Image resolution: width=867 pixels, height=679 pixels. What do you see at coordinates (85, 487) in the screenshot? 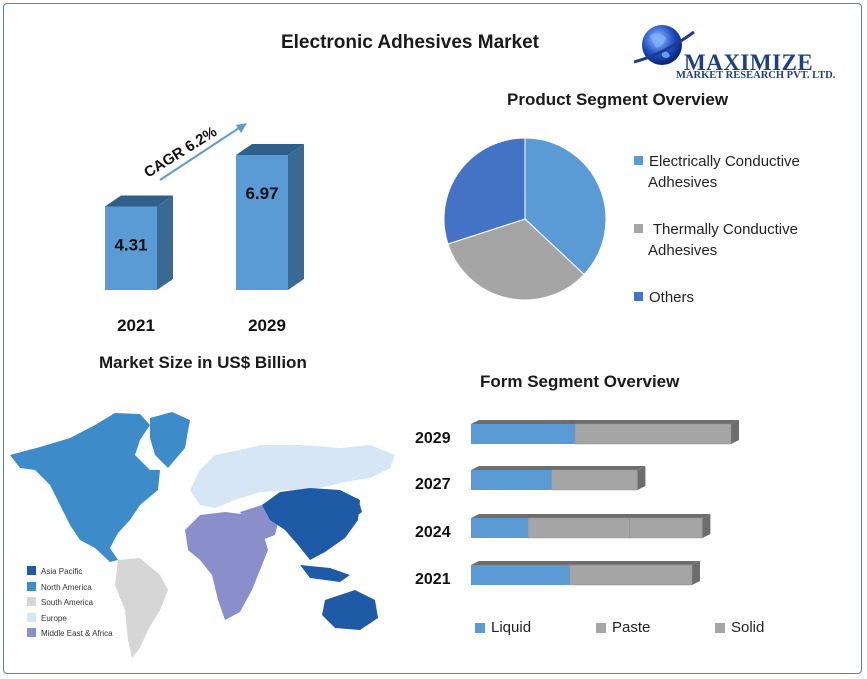
I see `map-north-america` at bounding box center [85, 487].